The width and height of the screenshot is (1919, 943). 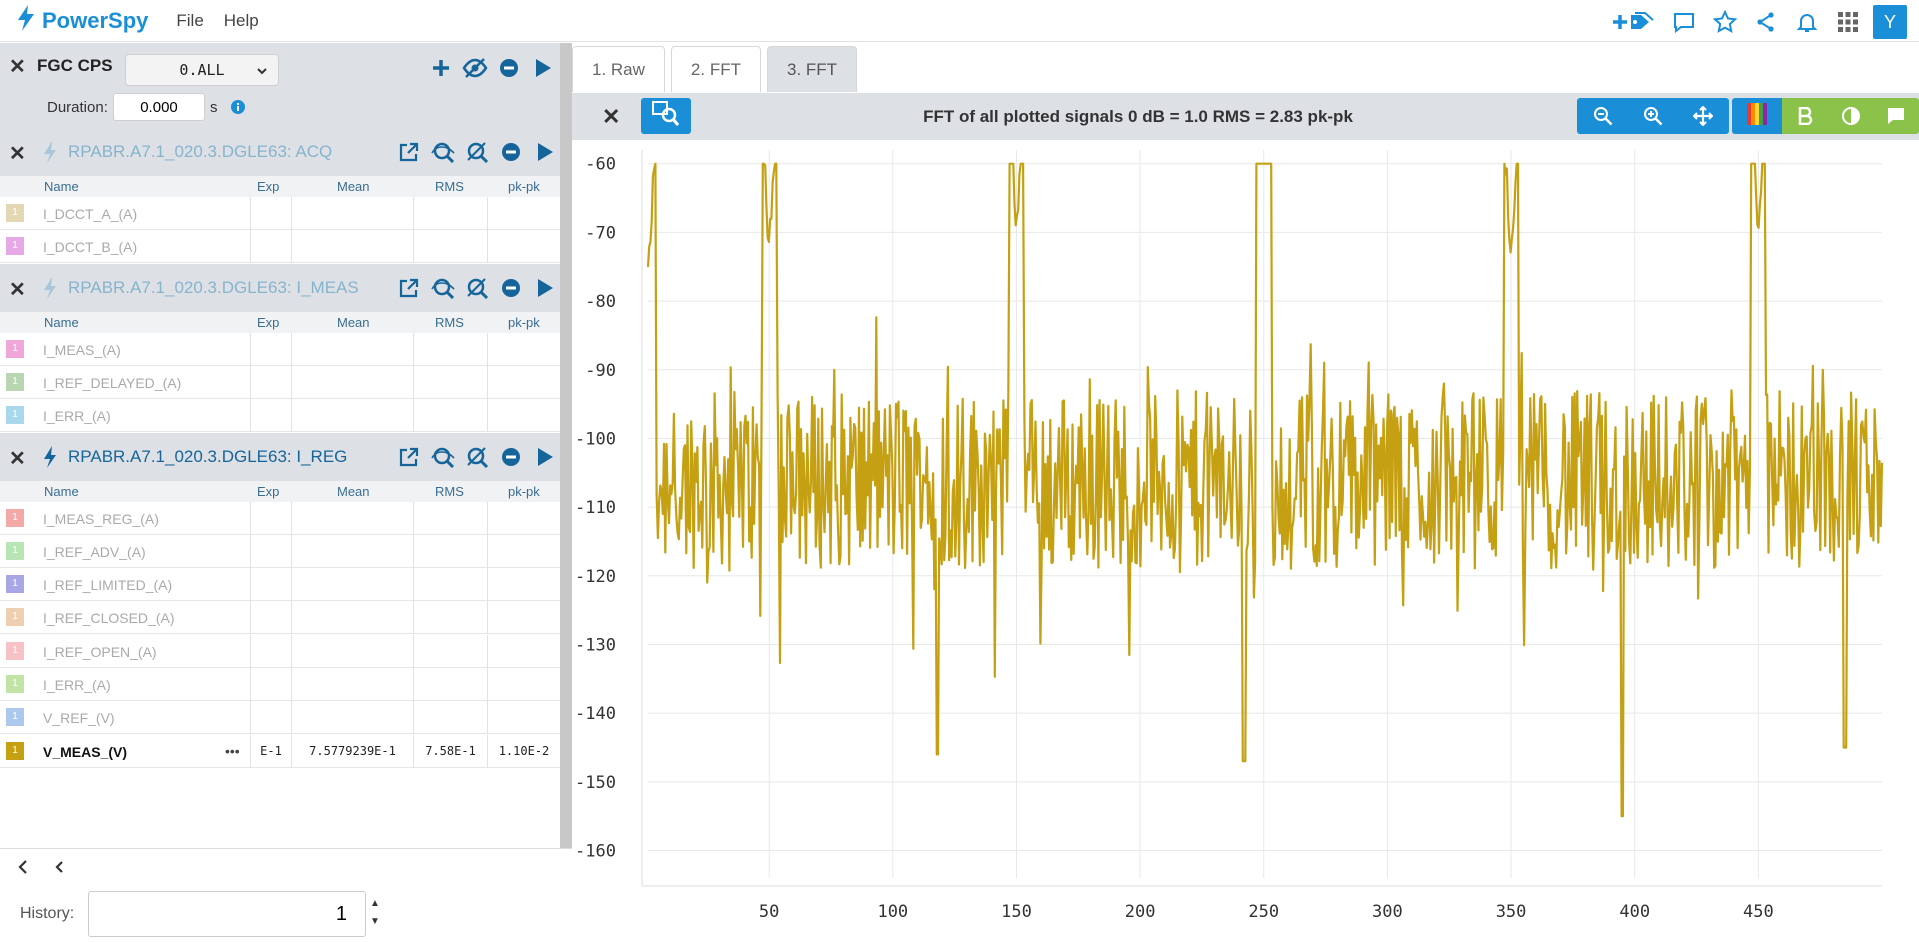 I want to click on more-options-icon: •••, so click(x=232, y=750).